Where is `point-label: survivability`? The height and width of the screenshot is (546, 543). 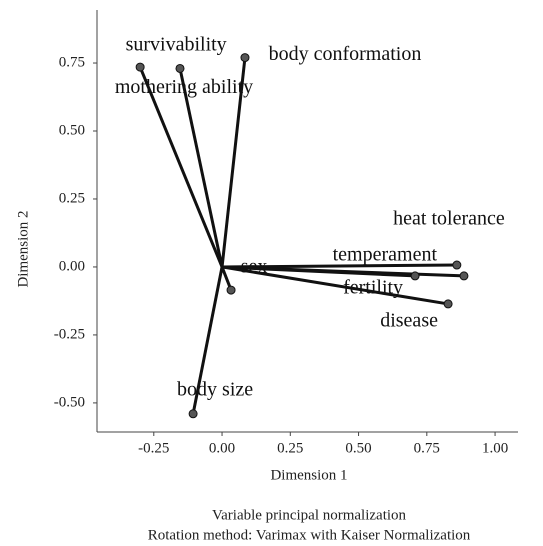
point-label: survivability is located at coordinates (176, 45).